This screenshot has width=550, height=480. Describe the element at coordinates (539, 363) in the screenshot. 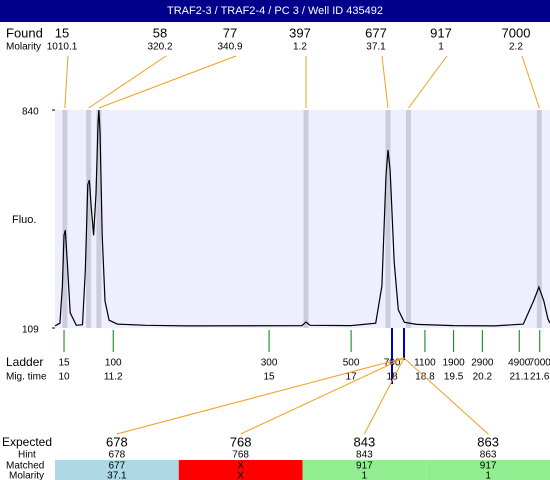

I see `ladder-size: 7000` at that location.